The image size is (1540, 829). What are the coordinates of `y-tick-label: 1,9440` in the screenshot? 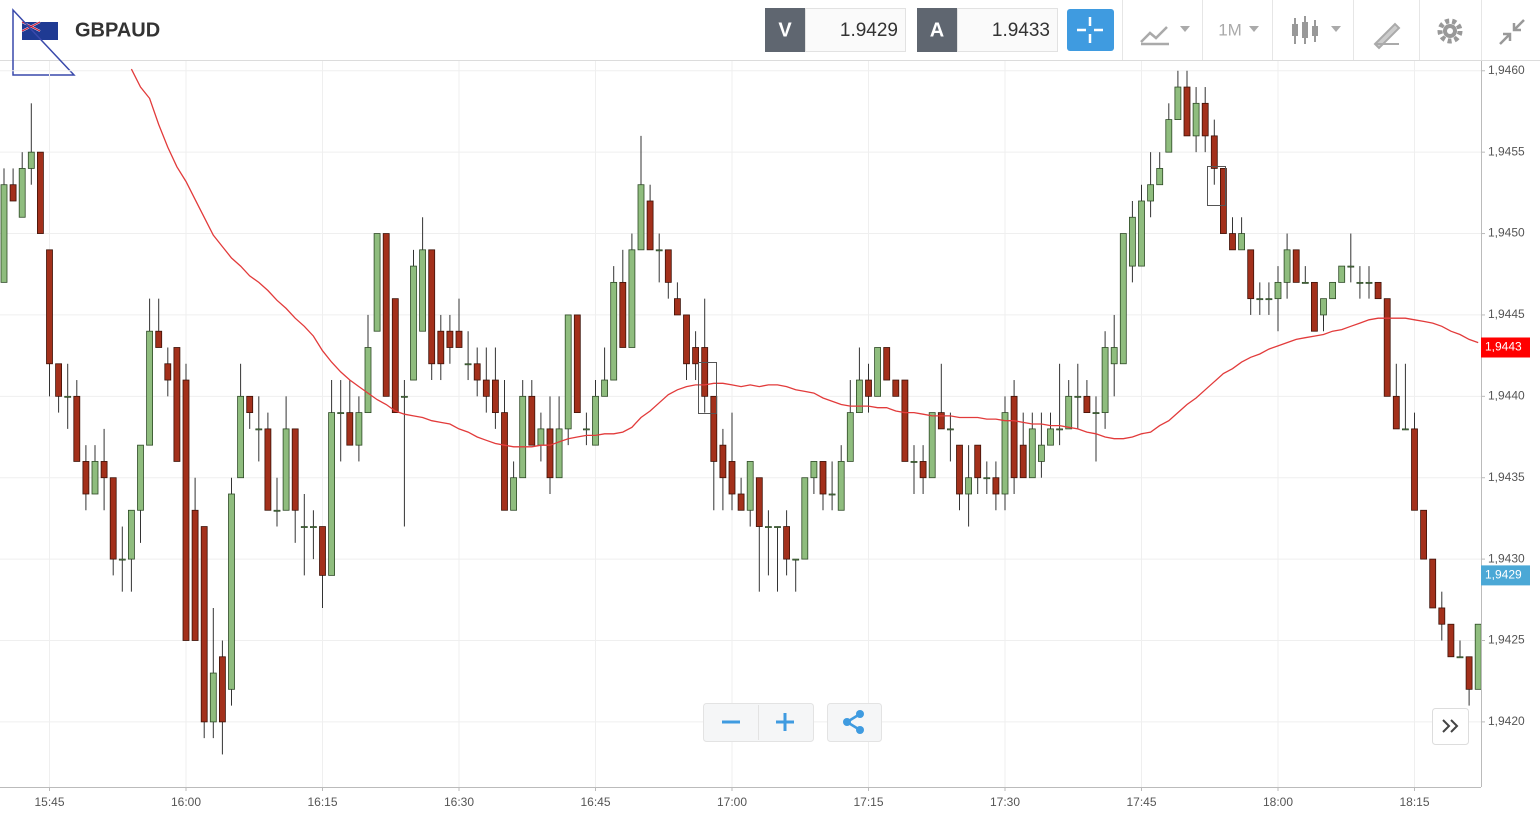 It's located at (1506, 395).